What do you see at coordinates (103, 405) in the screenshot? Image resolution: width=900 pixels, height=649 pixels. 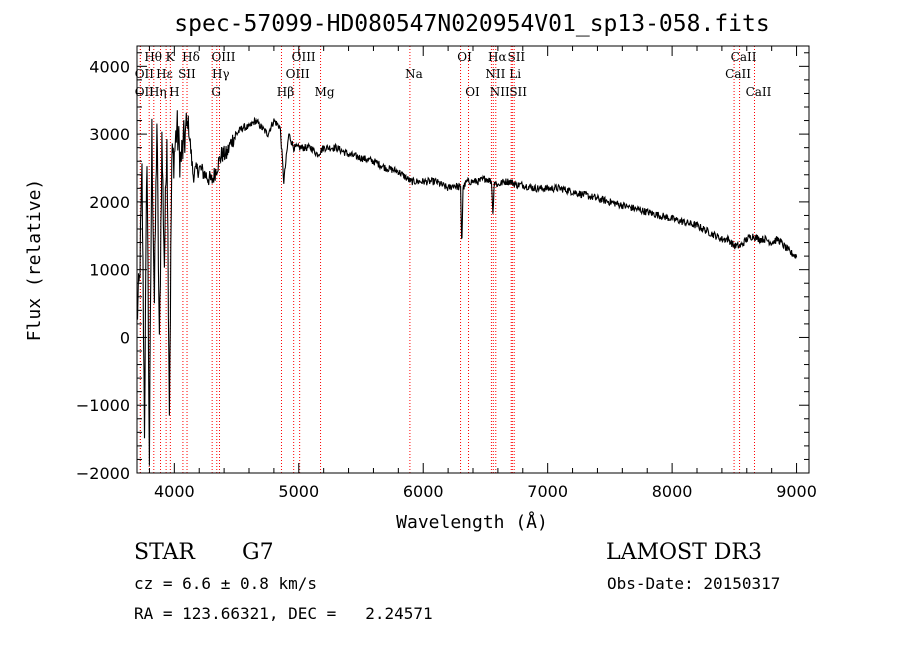 I see `y-tick-label: −1000` at bounding box center [103, 405].